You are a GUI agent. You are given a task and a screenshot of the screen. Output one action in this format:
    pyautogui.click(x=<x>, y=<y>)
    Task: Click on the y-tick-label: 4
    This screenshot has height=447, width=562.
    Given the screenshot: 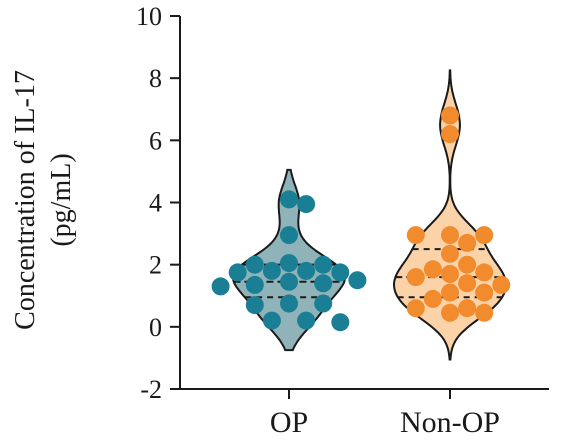 What is the action you would take?
    pyautogui.click(x=155, y=203)
    